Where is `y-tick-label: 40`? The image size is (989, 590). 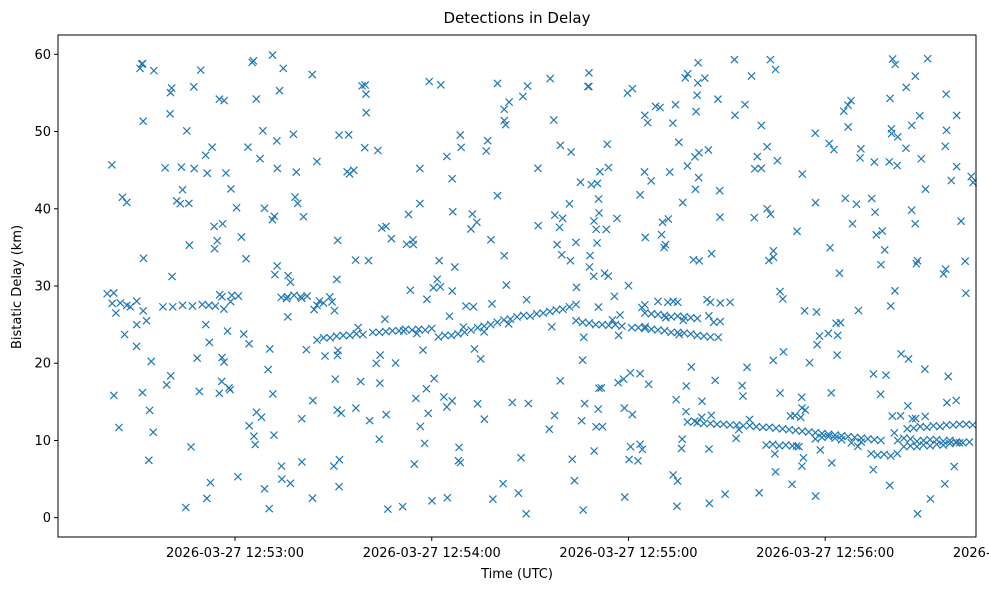
y-tick-label: 40 is located at coordinates (42, 209).